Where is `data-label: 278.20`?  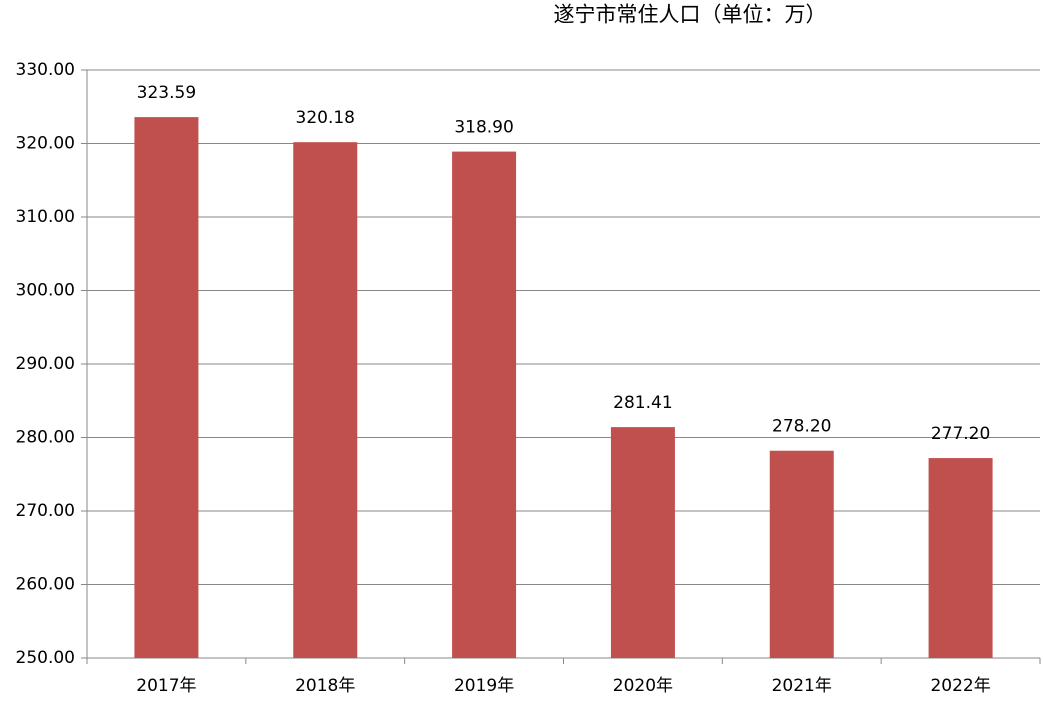 data-label: 278.20 is located at coordinates (801, 427).